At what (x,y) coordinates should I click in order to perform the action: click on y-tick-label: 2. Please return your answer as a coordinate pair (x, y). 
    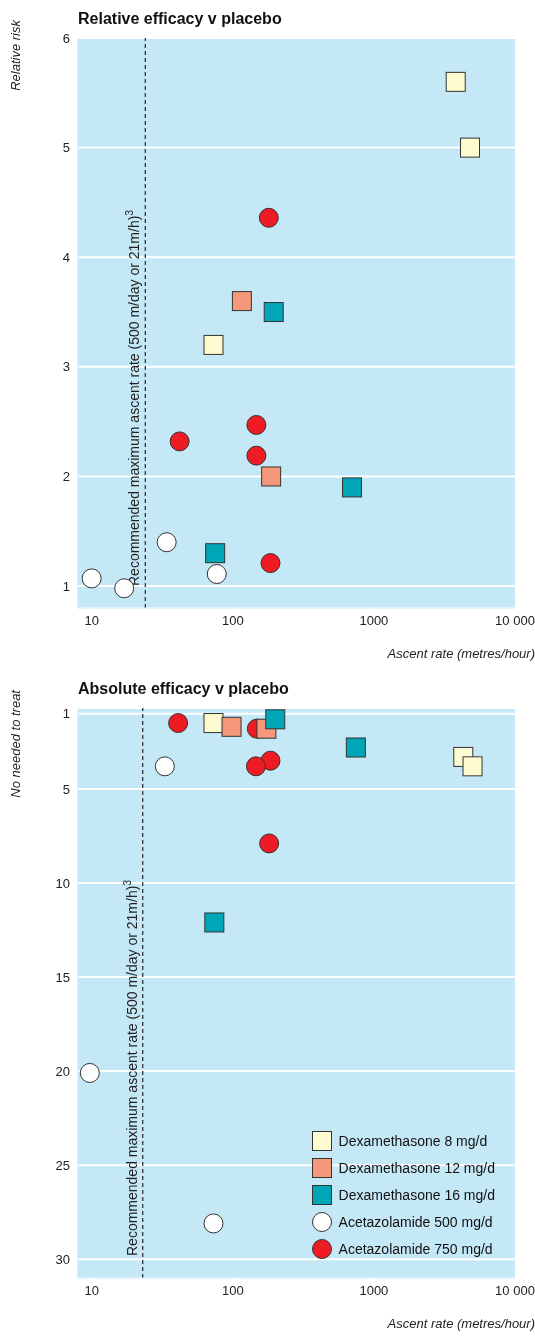
    Looking at the image, I should click on (66, 477).